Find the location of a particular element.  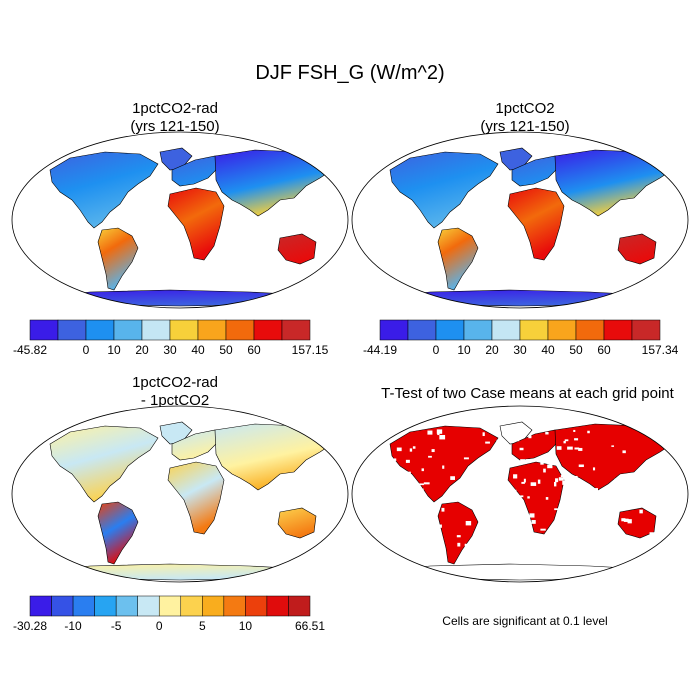

significance-note: Cells are significant at 0.1 level is located at coordinates (525, 621).